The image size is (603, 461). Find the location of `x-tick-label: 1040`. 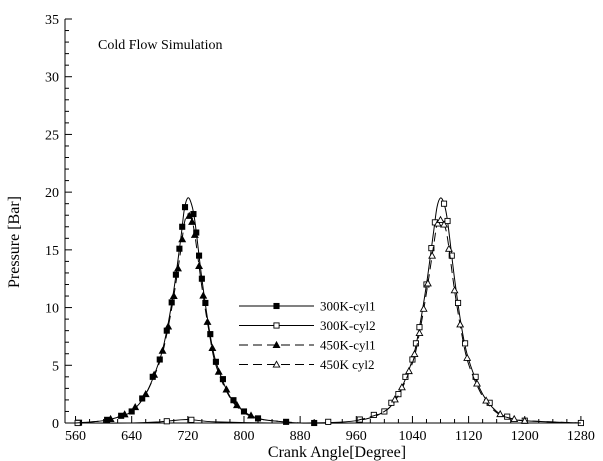

x-tick-label: 1040 is located at coordinates (412, 436).